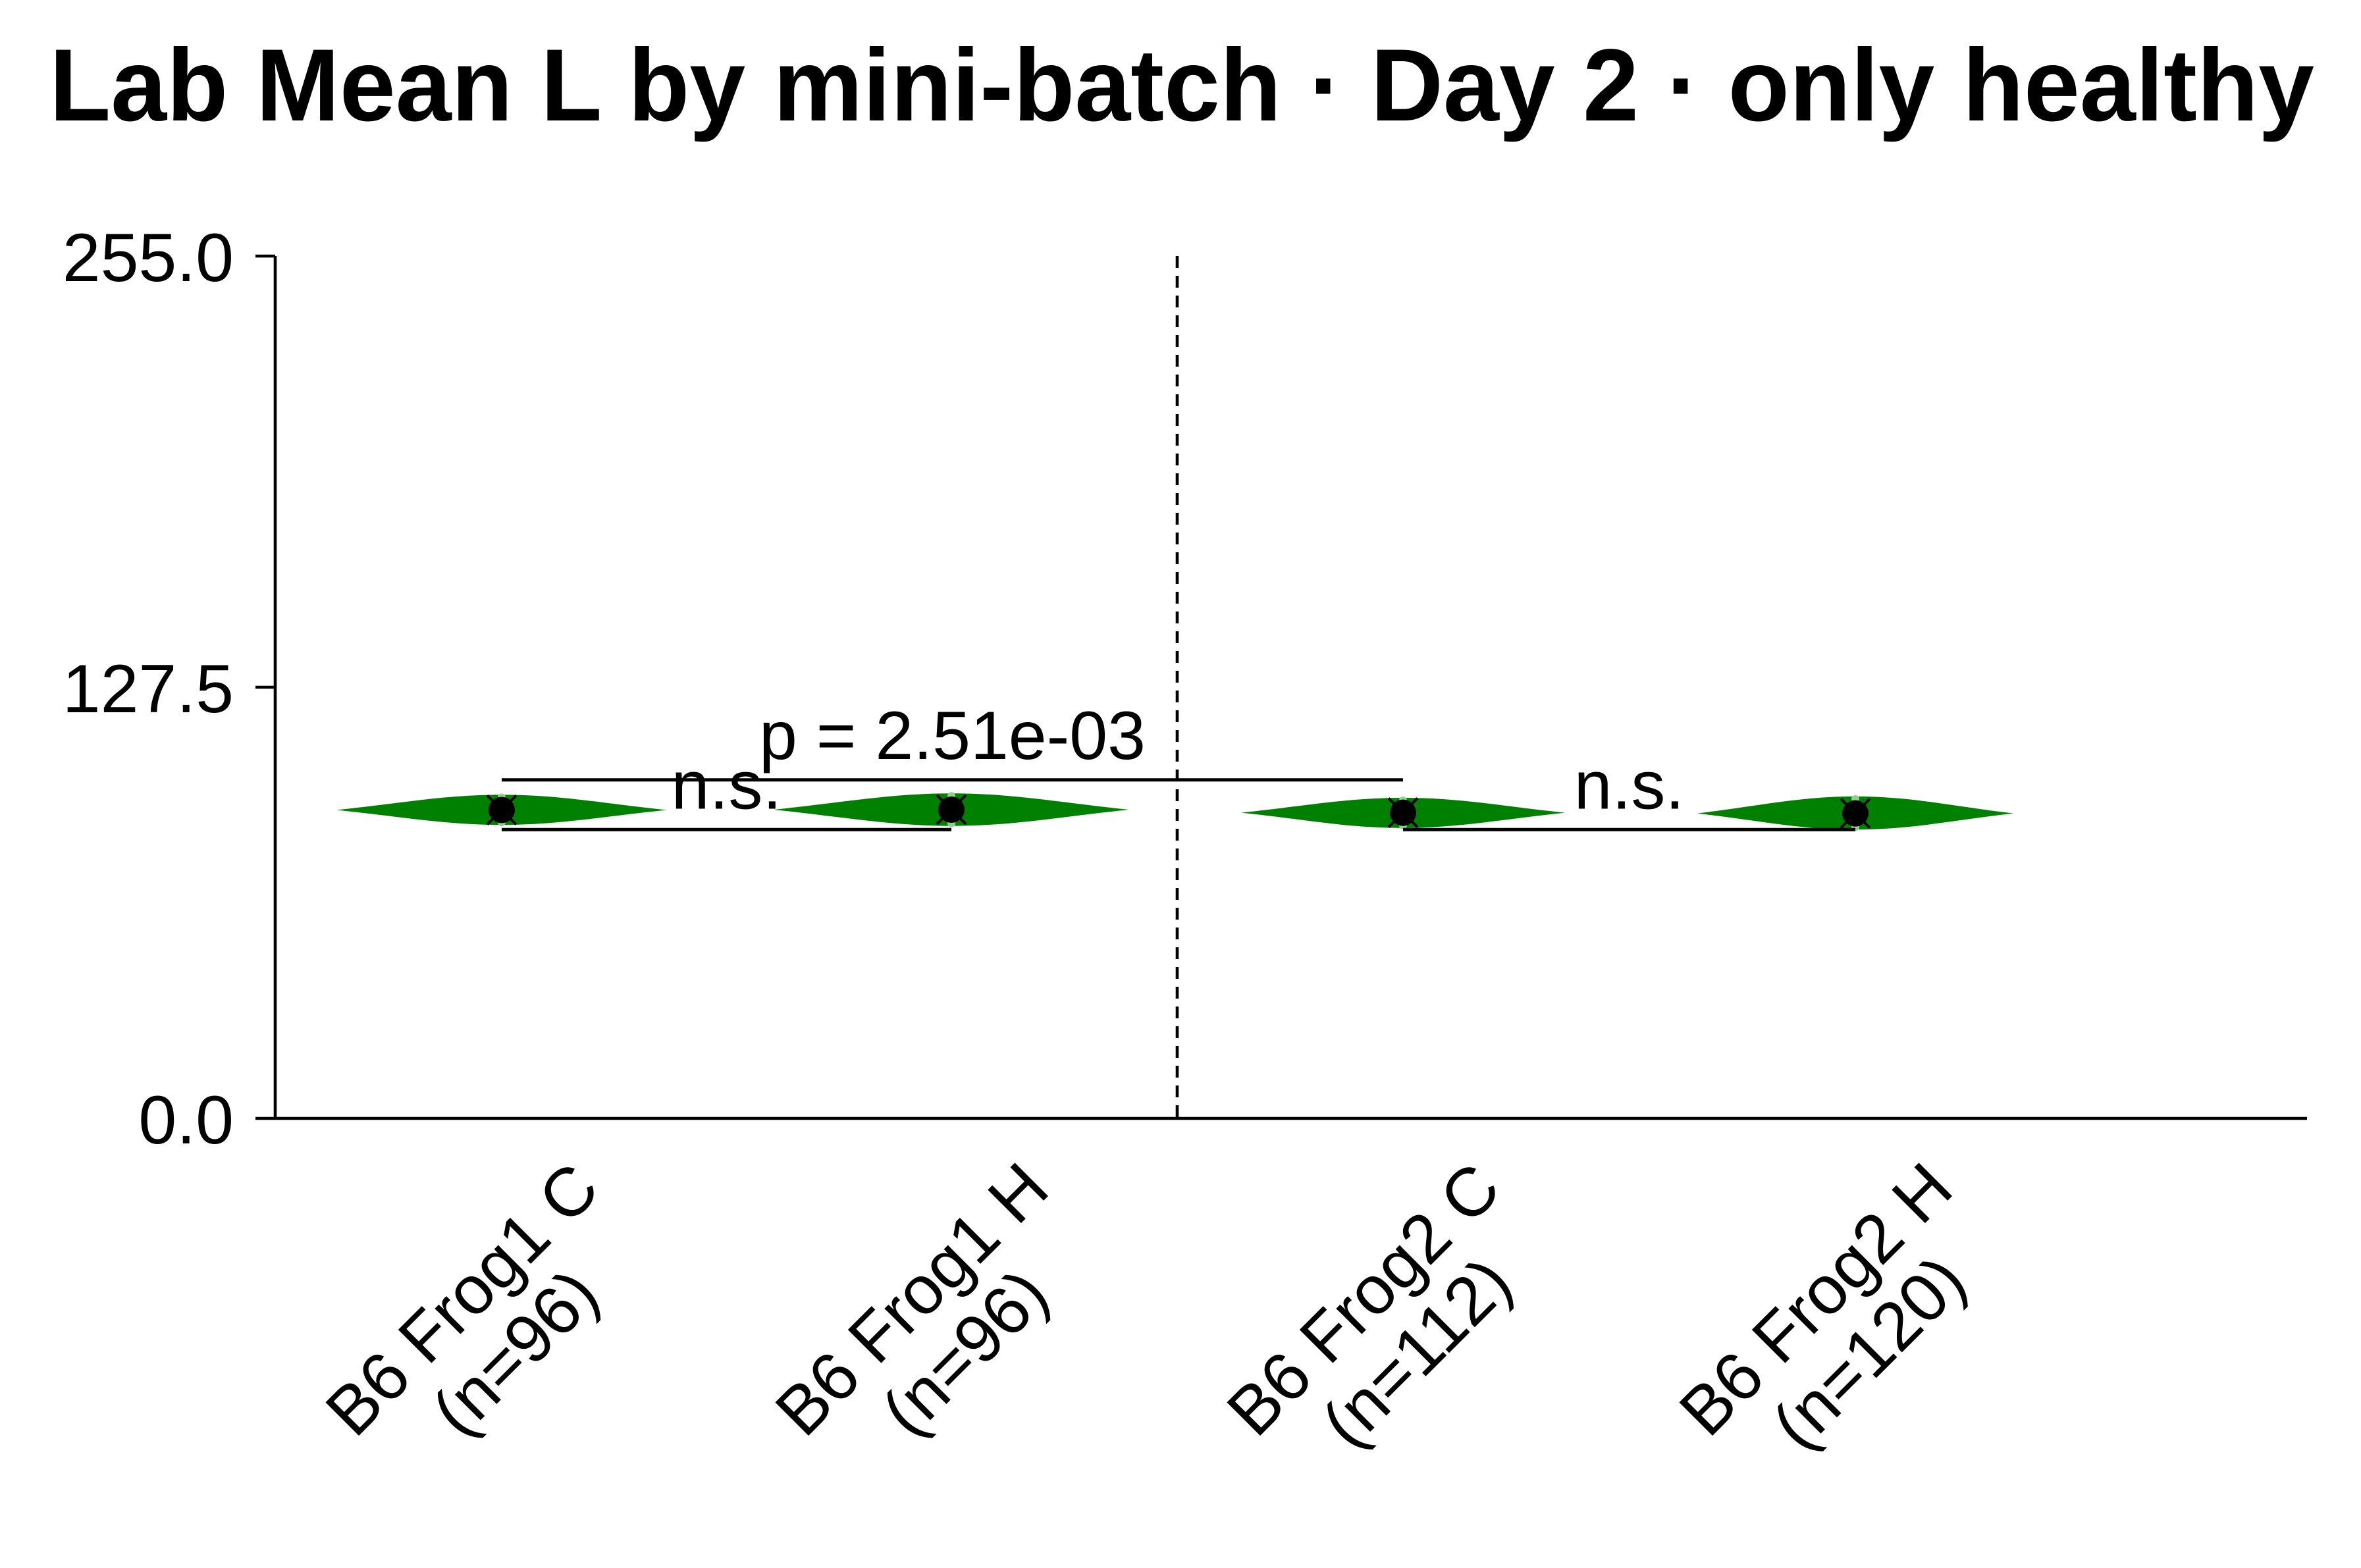 The width and height of the screenshot is (2361, 1568). I want to click on mean-cross-b6-frog1-c, so click(501, 810).